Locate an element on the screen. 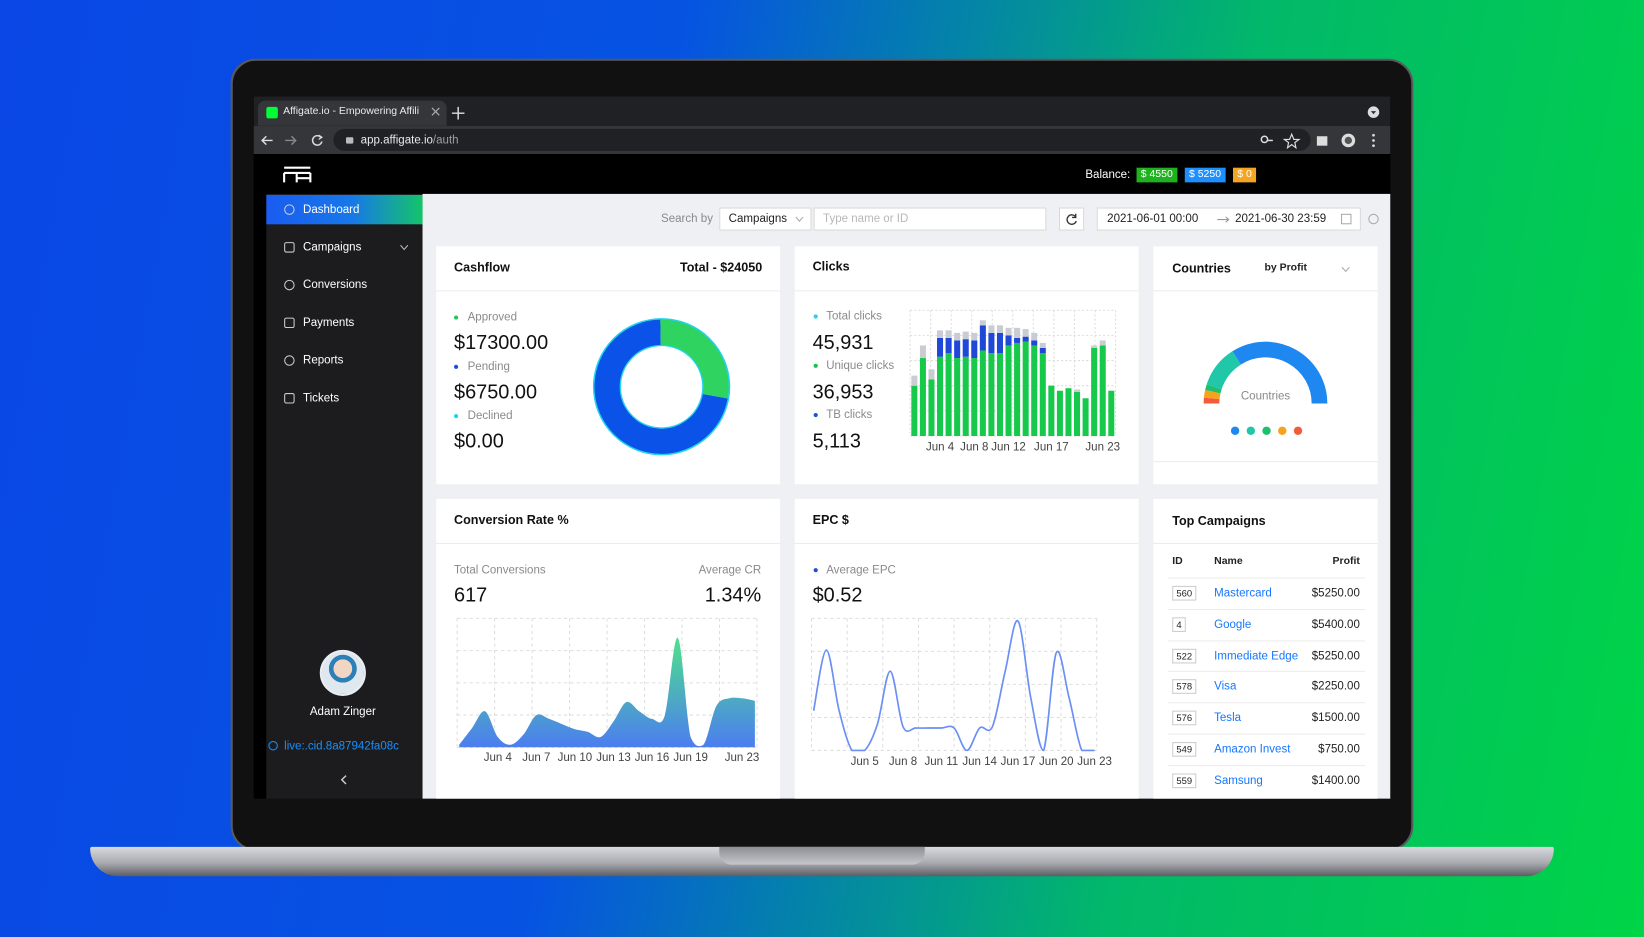 The height and width of the screenshot is (937, 1644). collapse-button is located at coordinates (344, 780).